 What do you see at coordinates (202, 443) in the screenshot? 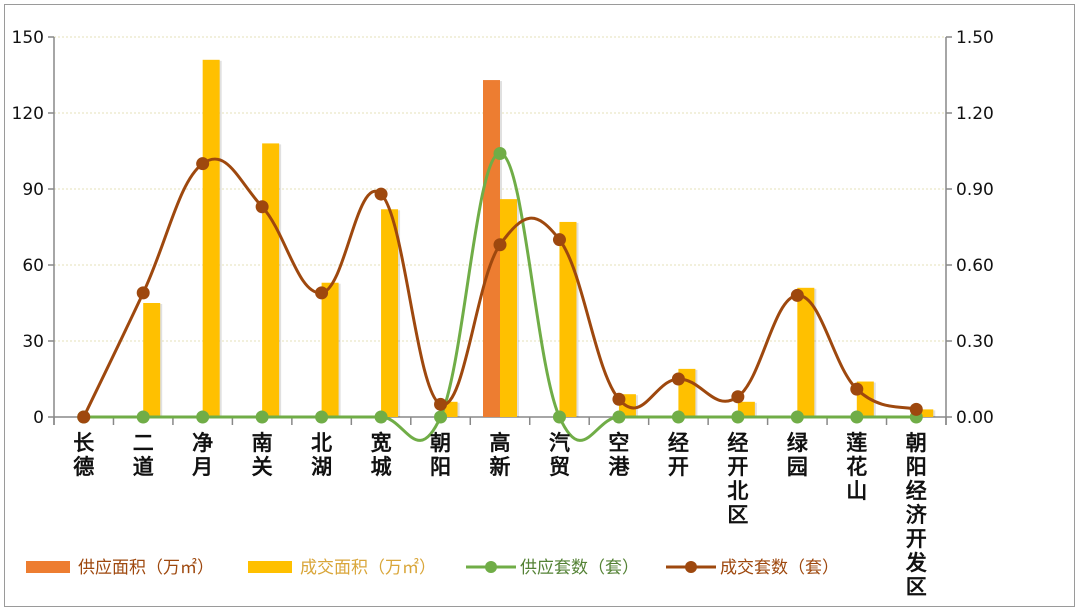
I see `category-label: 净` at bounding box center [202, 443].